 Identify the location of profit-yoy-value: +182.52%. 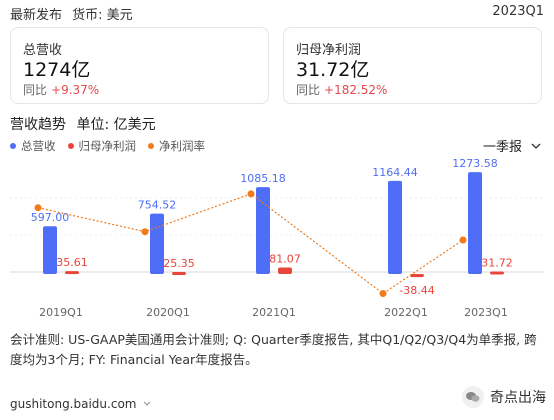
(356, 90).